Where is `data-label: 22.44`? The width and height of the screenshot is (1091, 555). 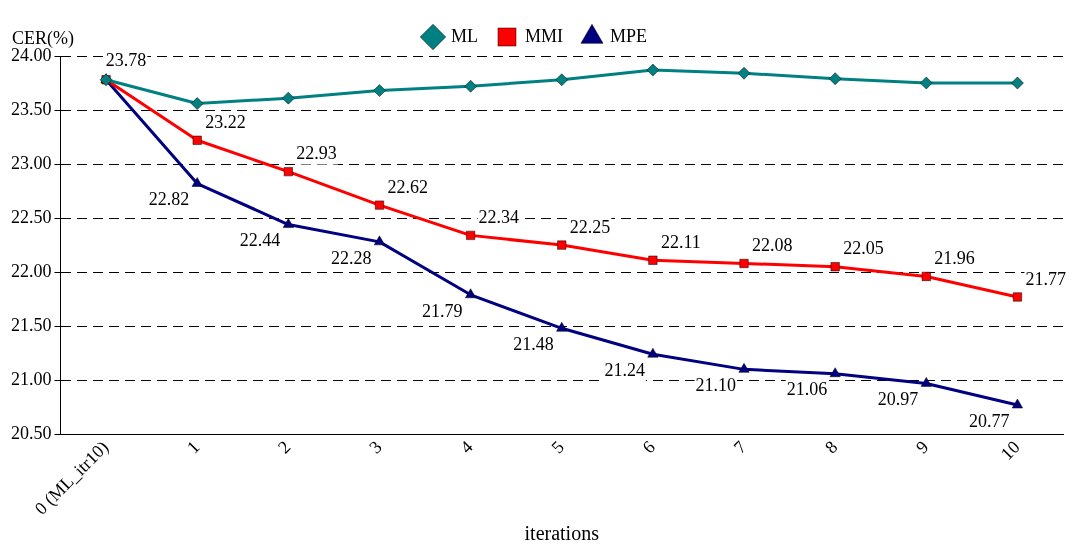 data-label: 22.44 is located at coordinates (260, 240).